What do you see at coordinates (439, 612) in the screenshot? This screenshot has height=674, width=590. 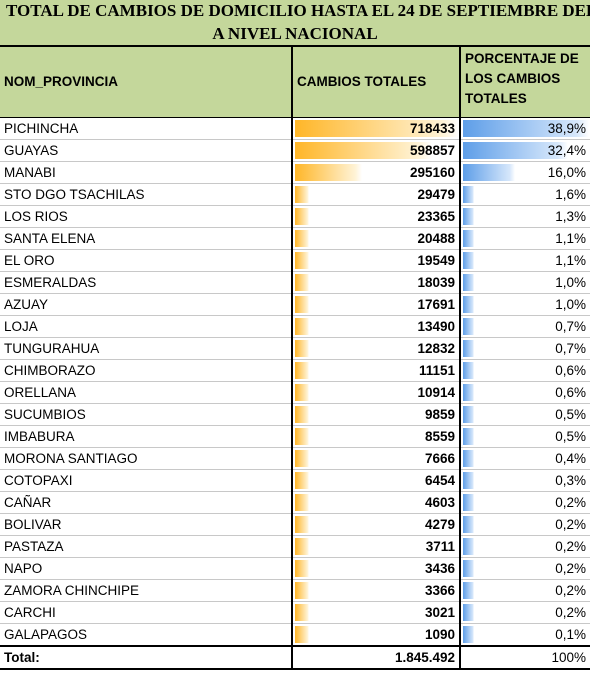 I see `total-value: 3021` at bounding box center [439, 612].